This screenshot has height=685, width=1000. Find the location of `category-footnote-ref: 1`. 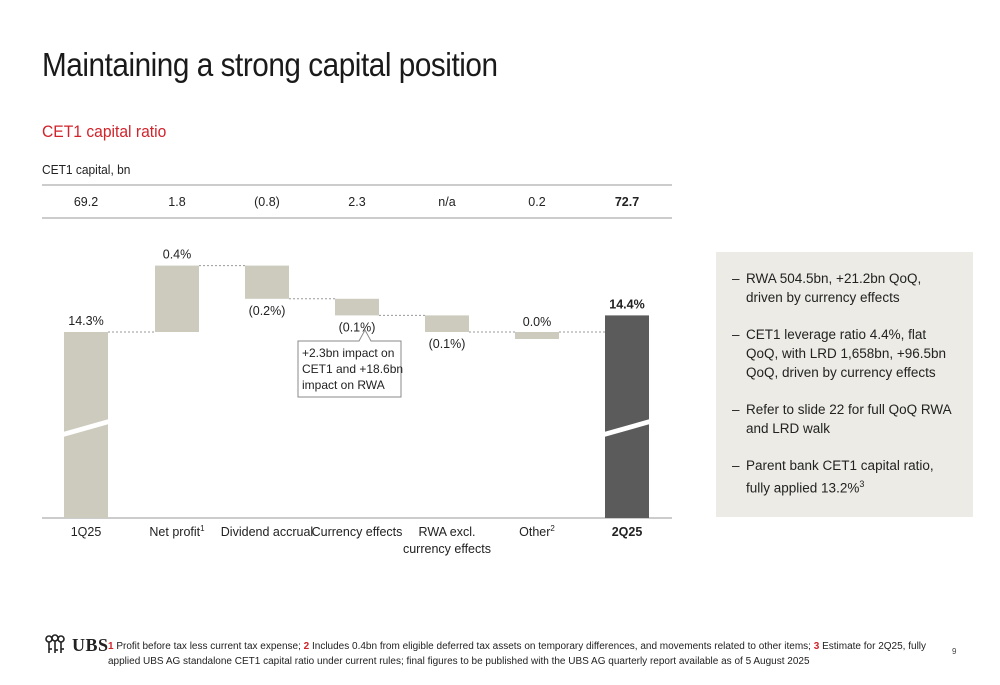

category-footnote-ref: 1 is located at coordinates (202, 528).